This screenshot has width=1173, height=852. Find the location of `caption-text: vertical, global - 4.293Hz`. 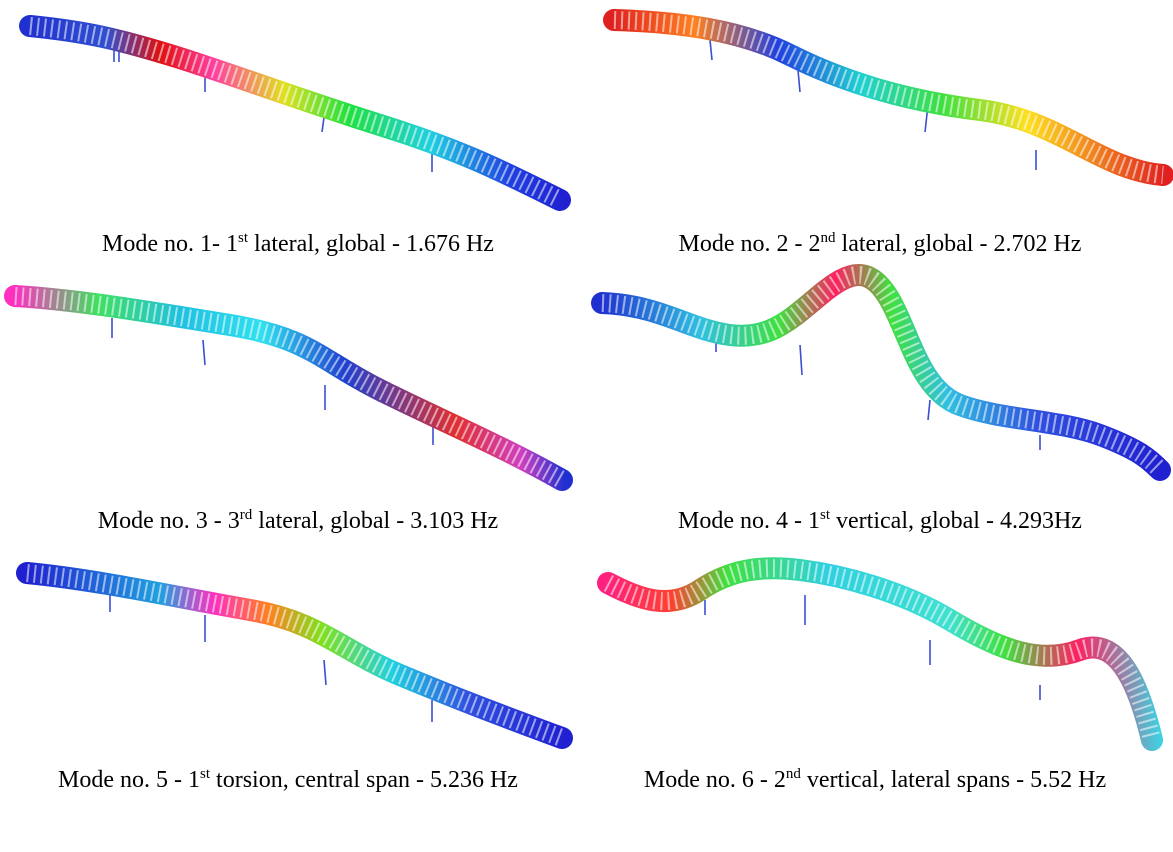

caption-text: vertical, global - 4.293Hz is located at coordinates (956, 521).